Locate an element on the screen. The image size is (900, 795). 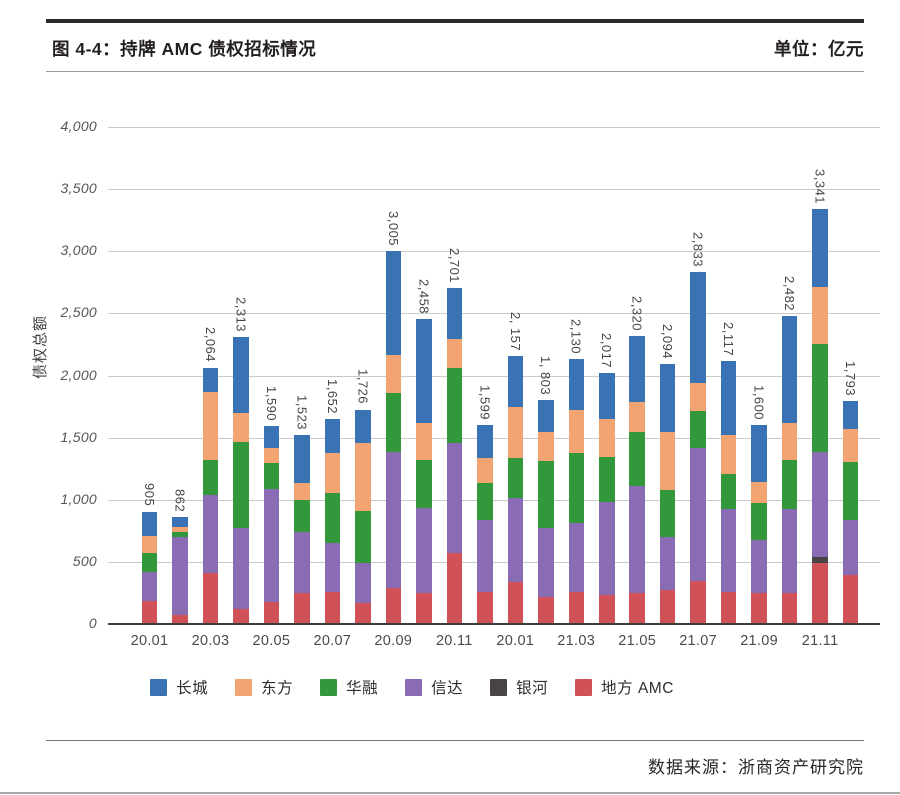
legend-label: 东方 is located at coordinates (277, 688).